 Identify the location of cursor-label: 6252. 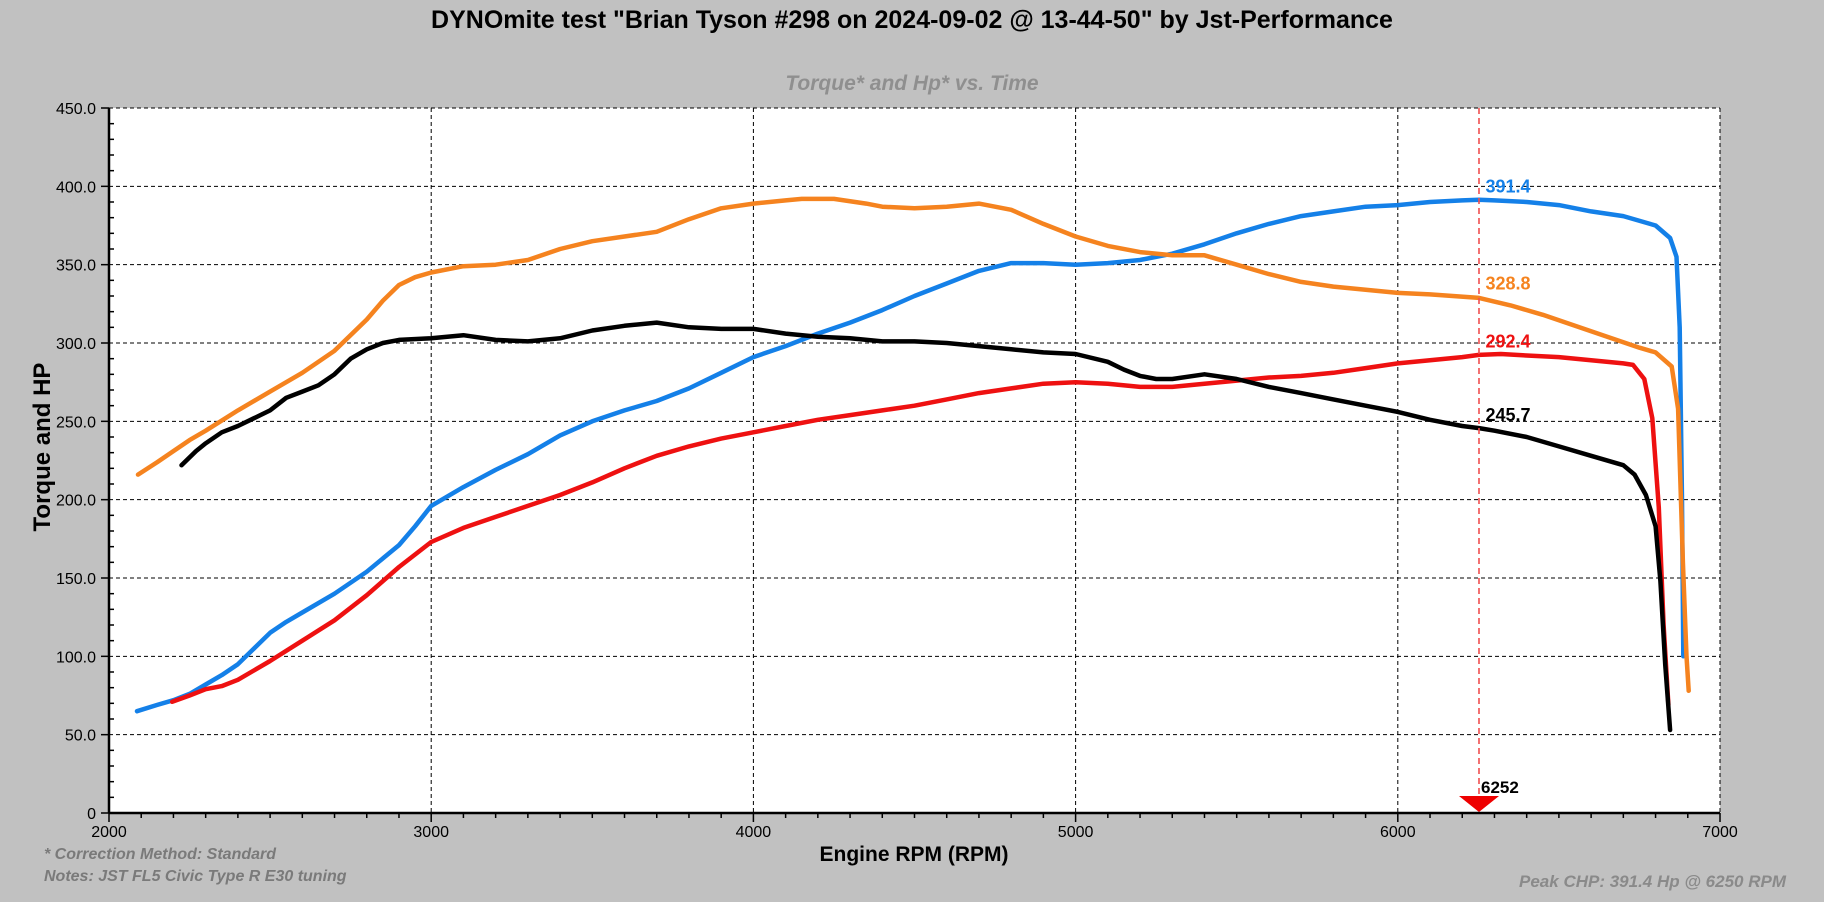
(1500, 787).